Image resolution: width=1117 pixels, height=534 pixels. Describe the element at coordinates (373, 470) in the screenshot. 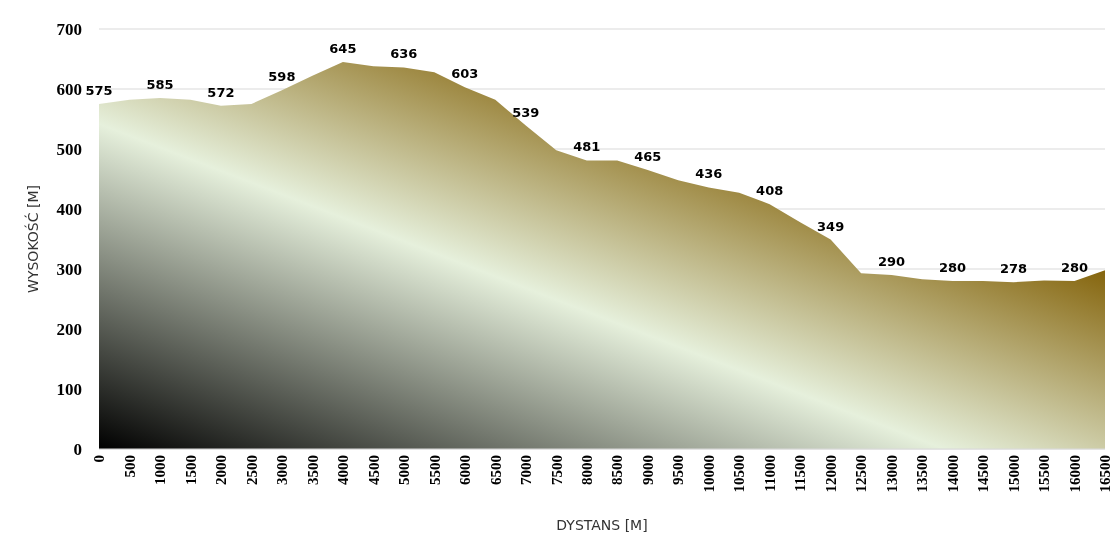

I see `x-tick-label: 4500` at that location.